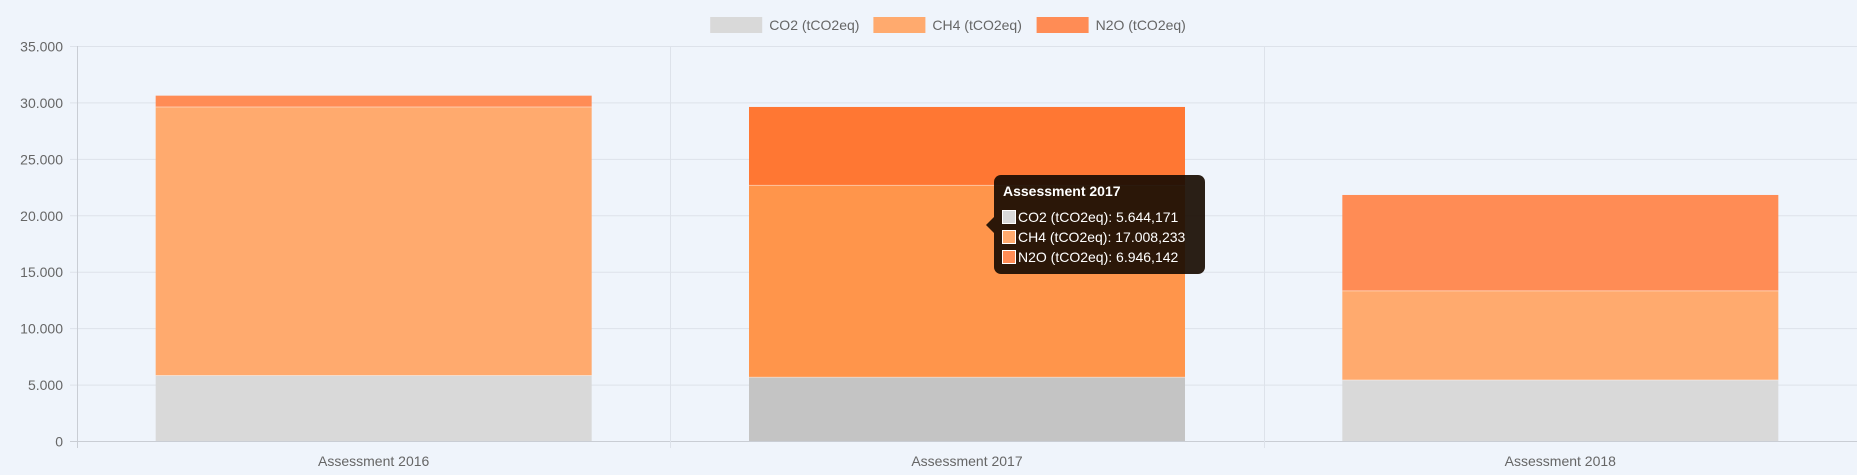 This screenshot has height=475, width=1857. Describe the element at coordinates (990, 225) in the screenshot. I see `tooltip-caret` at that location.